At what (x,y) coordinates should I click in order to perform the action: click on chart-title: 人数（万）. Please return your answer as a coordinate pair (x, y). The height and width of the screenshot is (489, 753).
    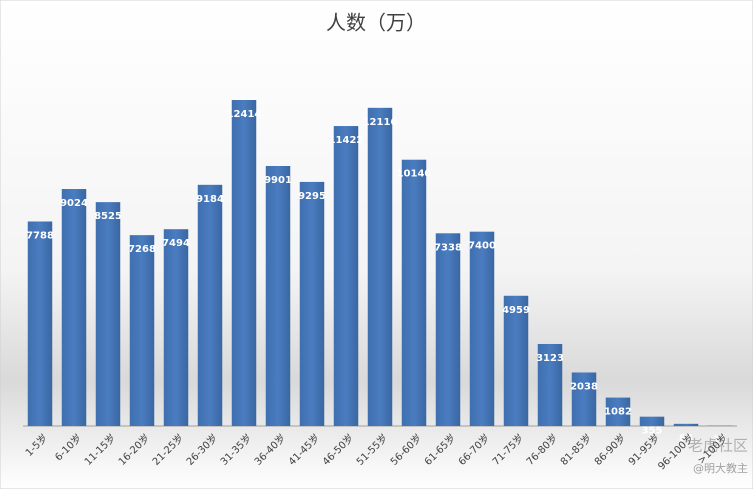
    Looking at the image, I should click on (376, 23).